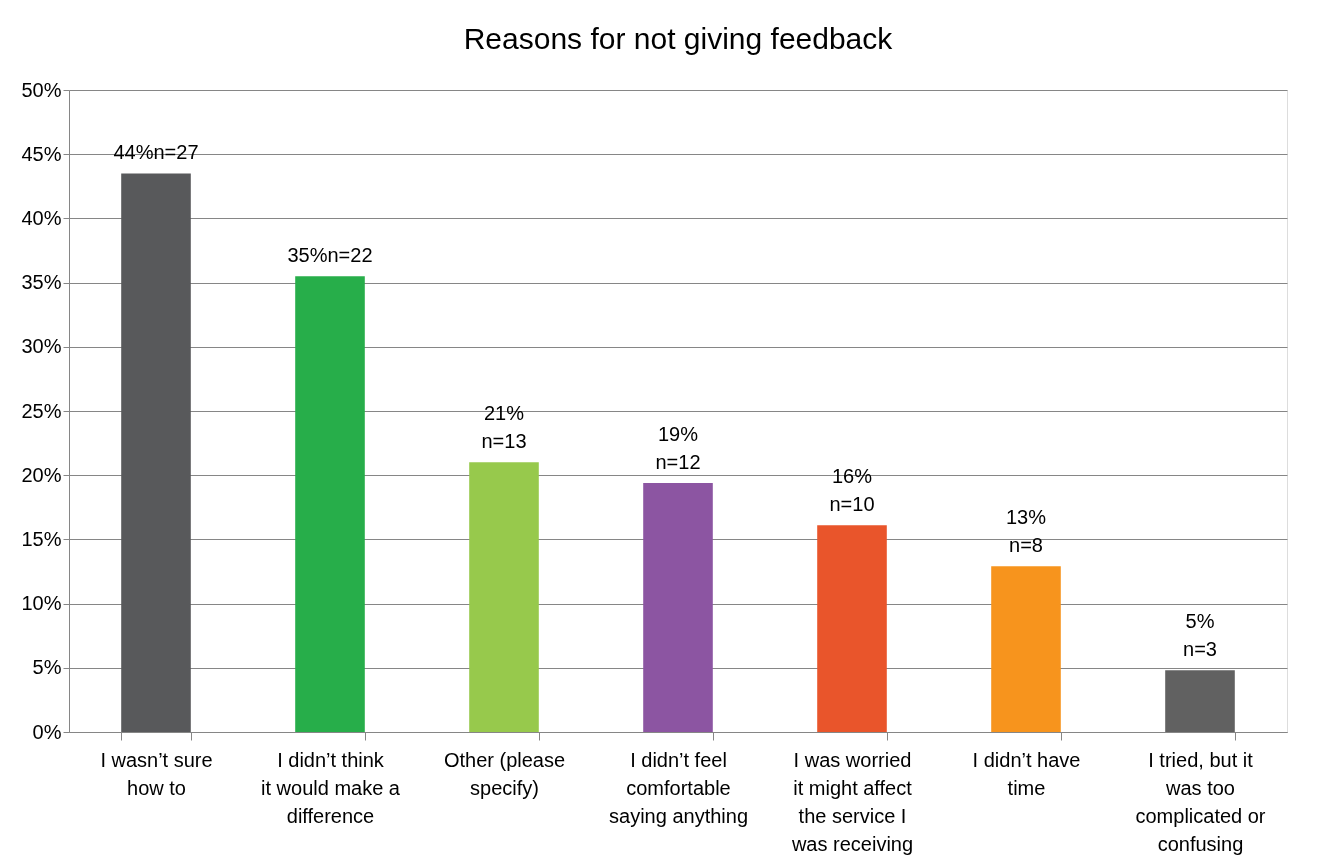 The image size is (1327, 859). I want to click on data-label: 21% n=13, so click(504, 427).